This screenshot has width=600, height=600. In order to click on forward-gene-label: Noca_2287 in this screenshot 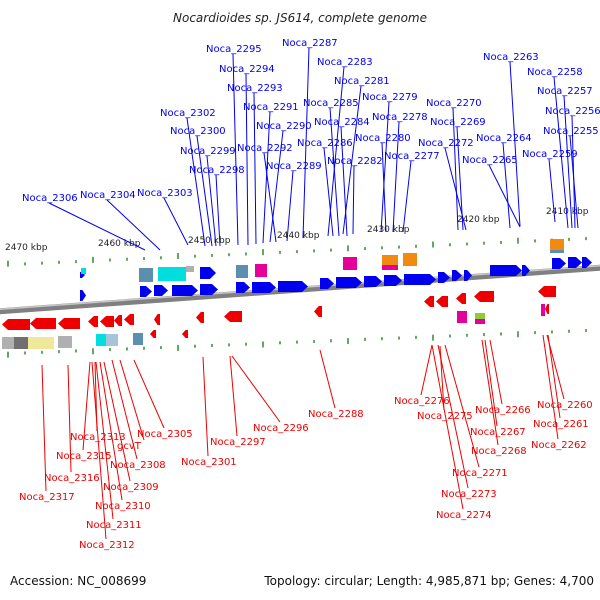, I will do `click(310, 43)`.